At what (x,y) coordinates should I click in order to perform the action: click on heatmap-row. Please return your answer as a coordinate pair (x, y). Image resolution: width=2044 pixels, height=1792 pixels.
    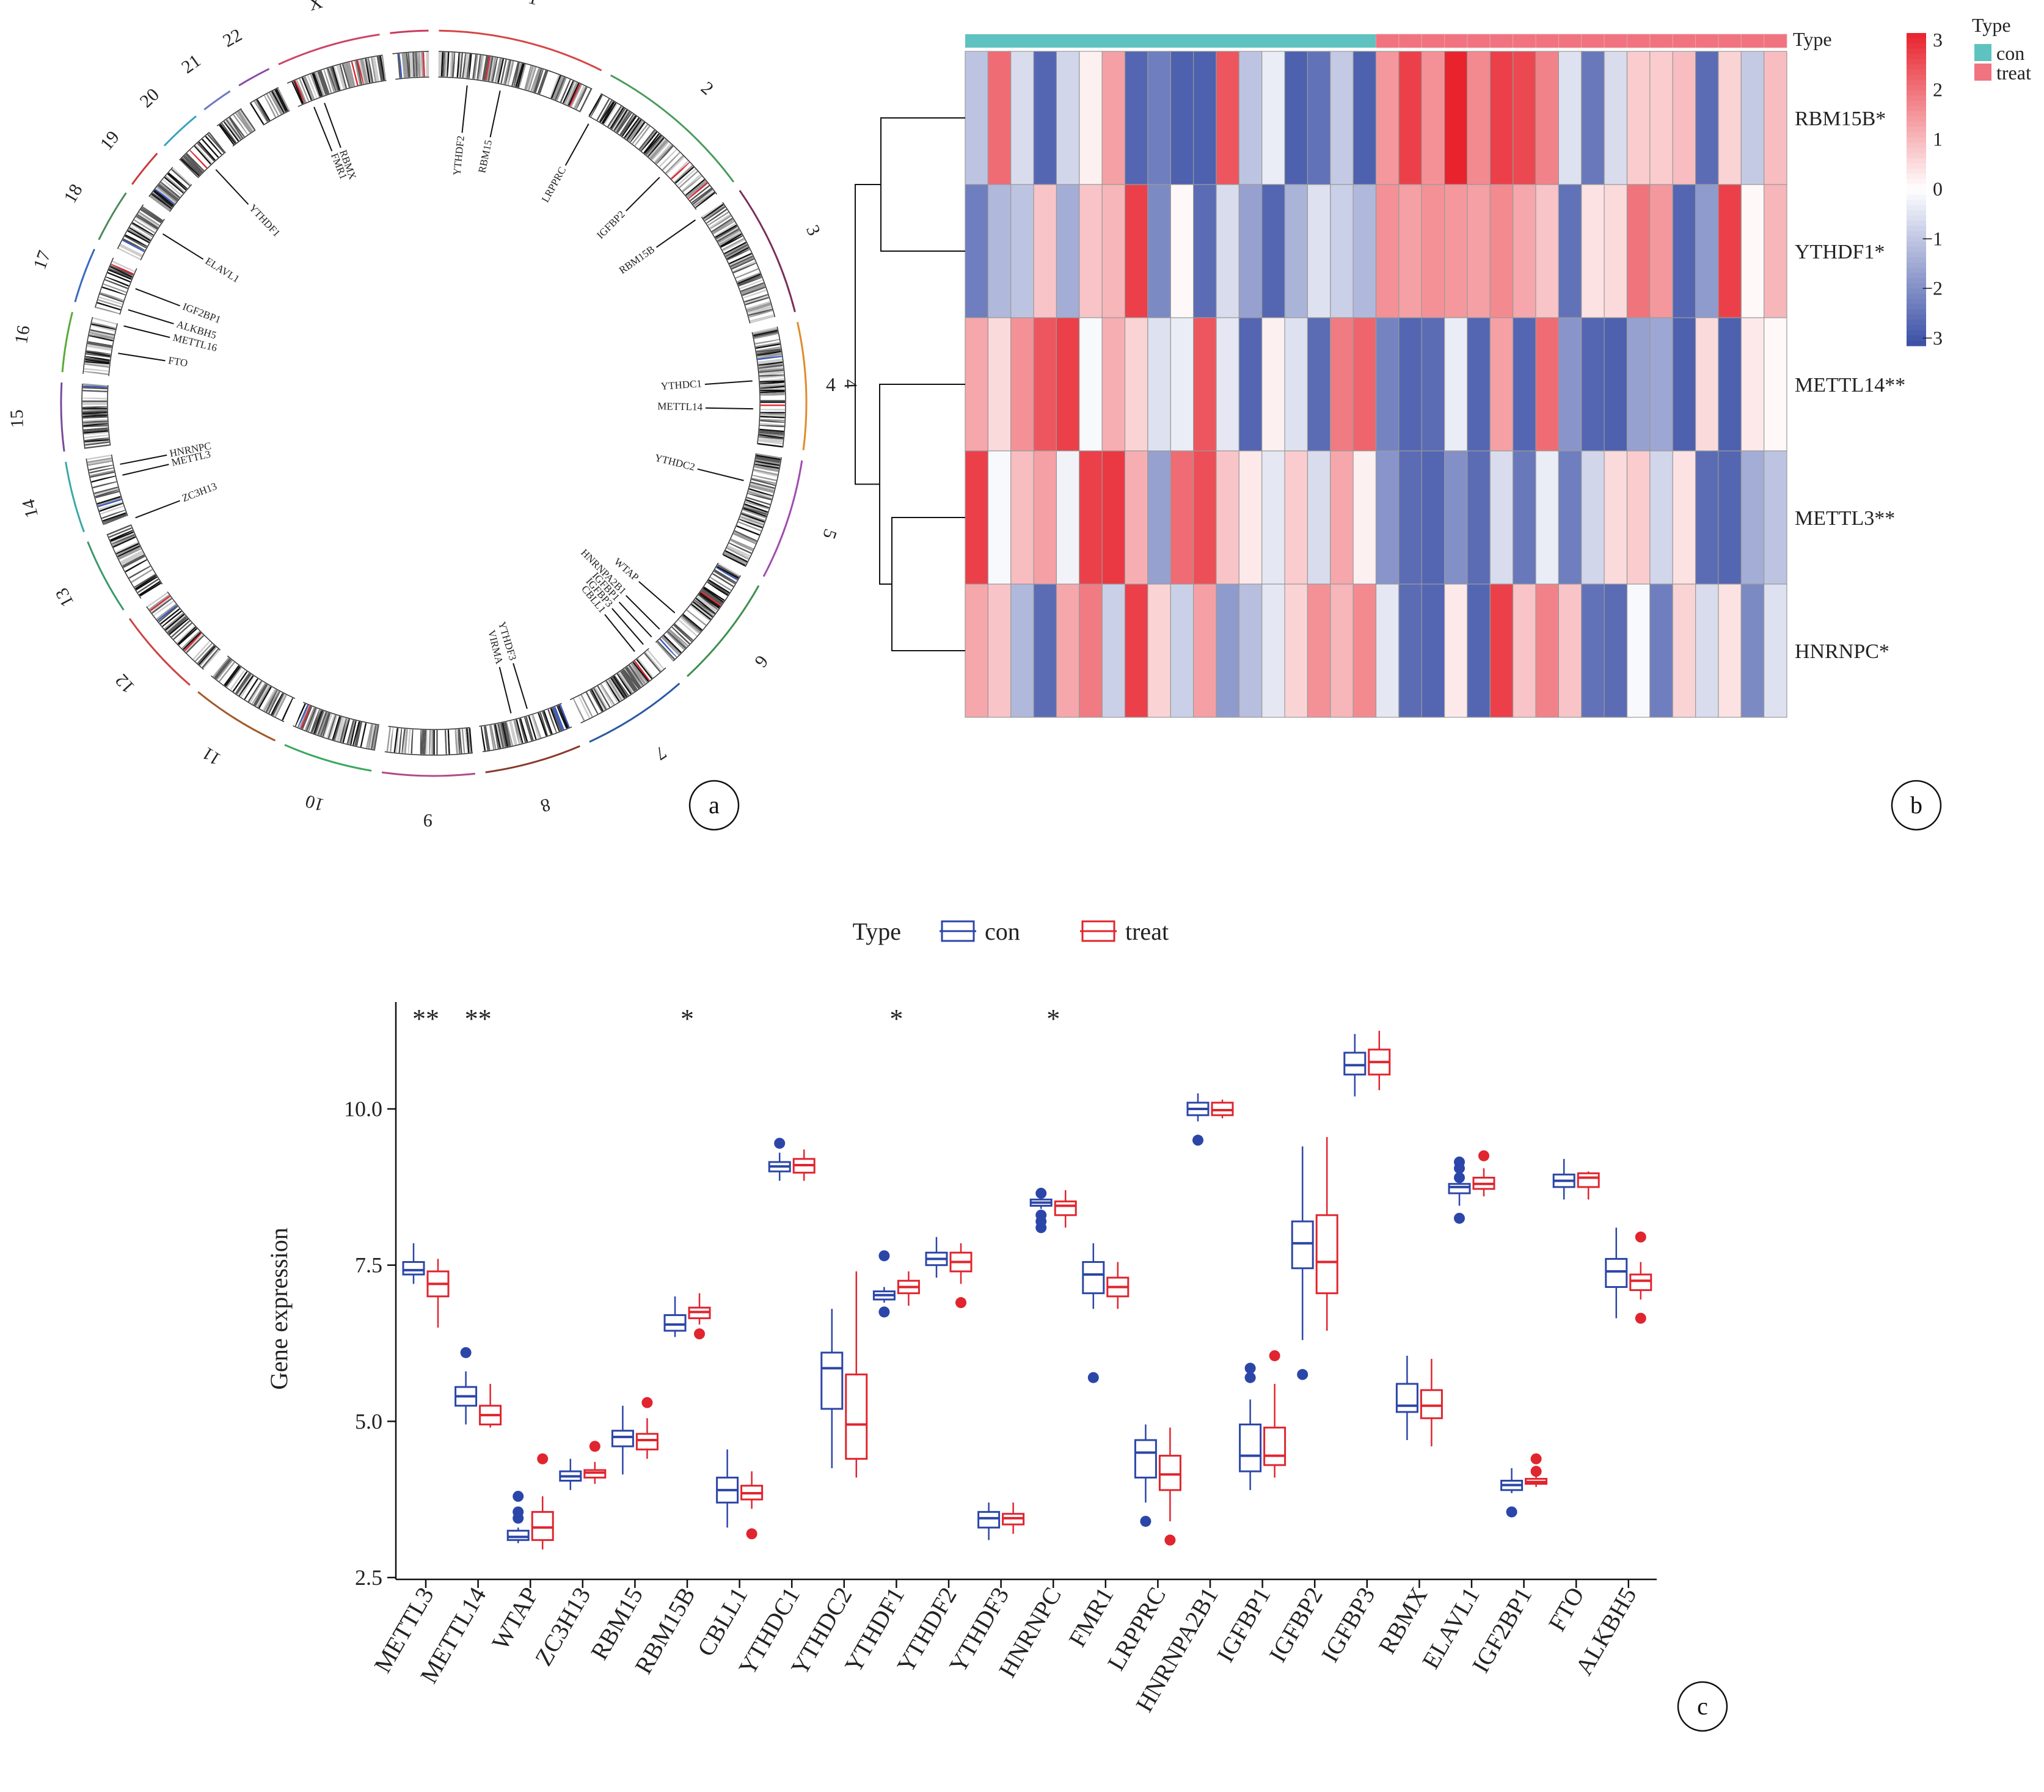
    Looking at the image, I should click on (1376, 517).